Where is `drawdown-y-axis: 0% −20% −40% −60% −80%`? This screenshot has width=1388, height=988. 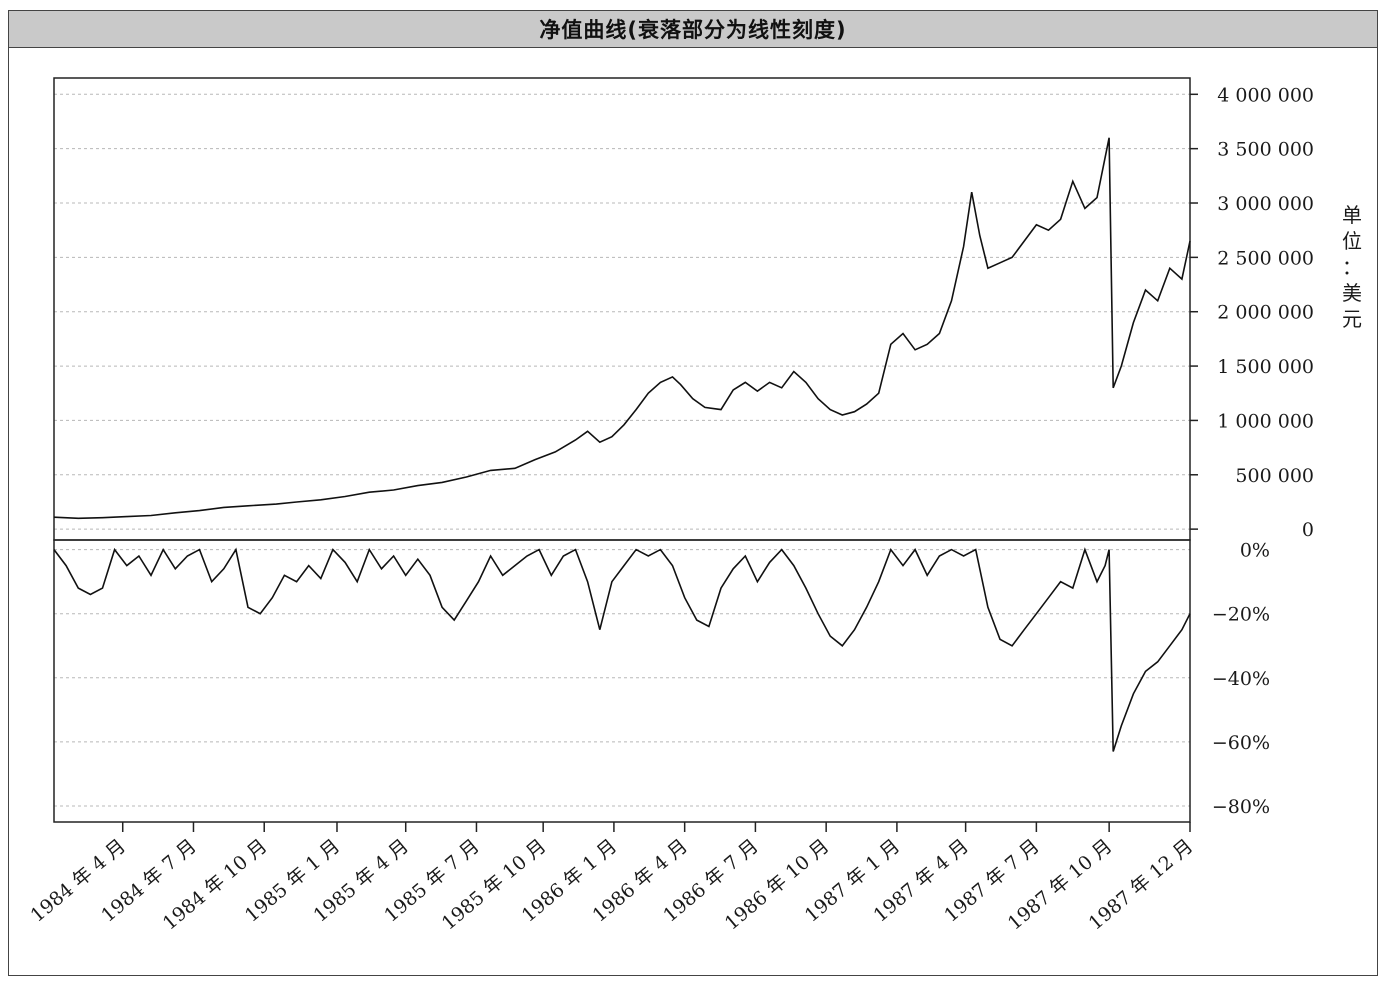
drawdown-y-axis: 0% −20% −40% −60% −80% is located at coordinates (1241, 679).